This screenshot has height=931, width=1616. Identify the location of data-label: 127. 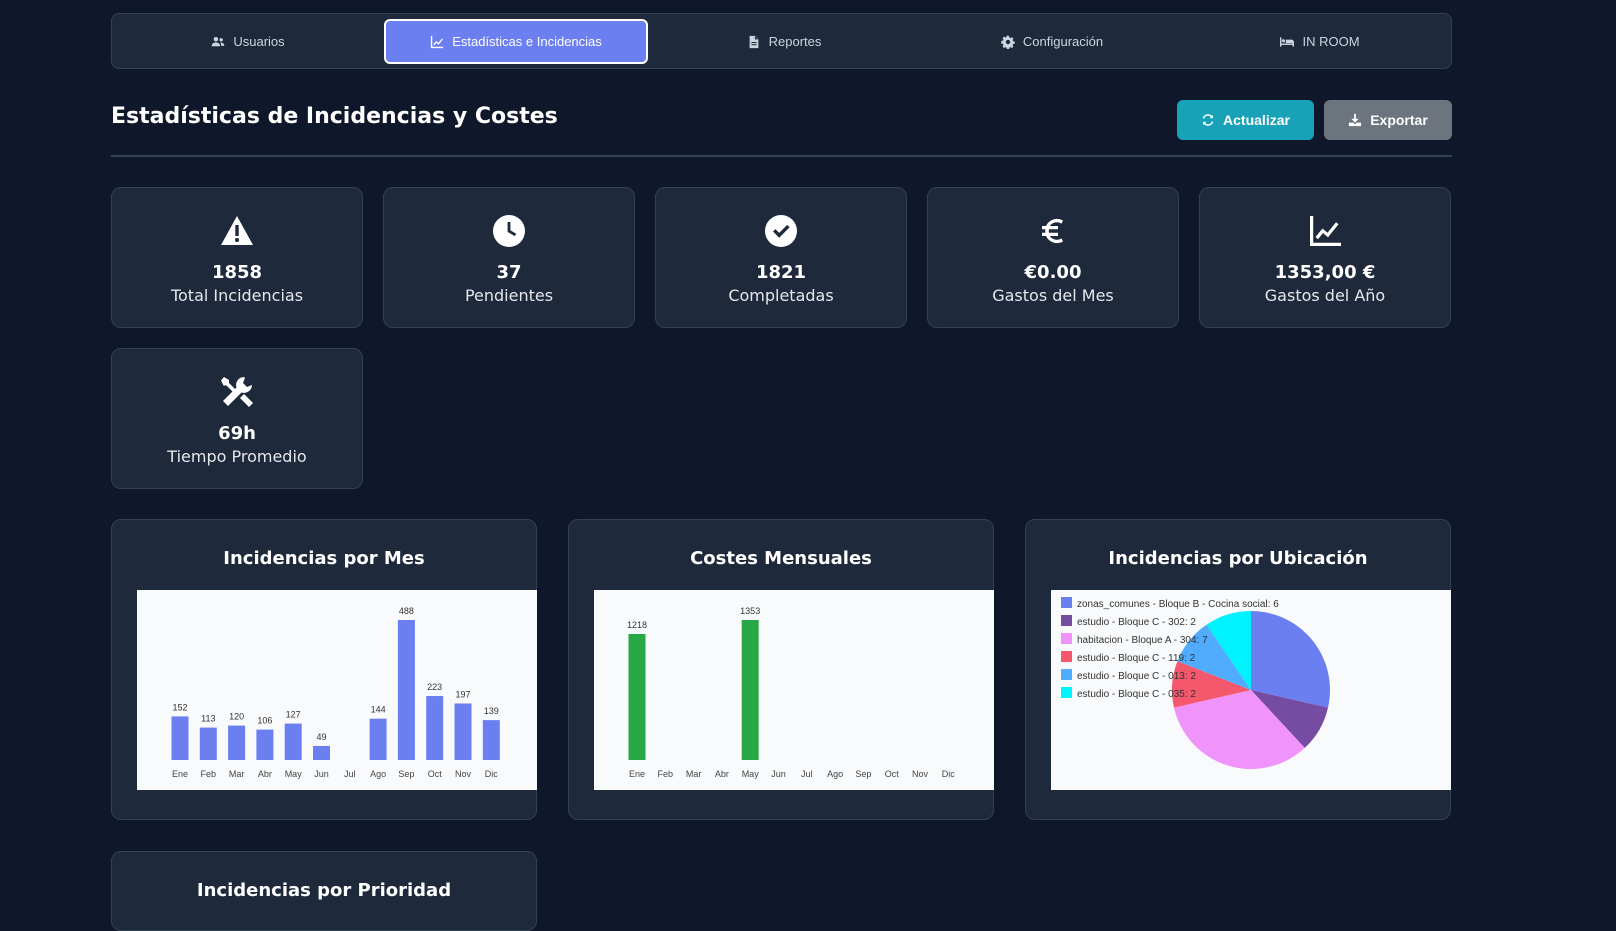
(293, 715).